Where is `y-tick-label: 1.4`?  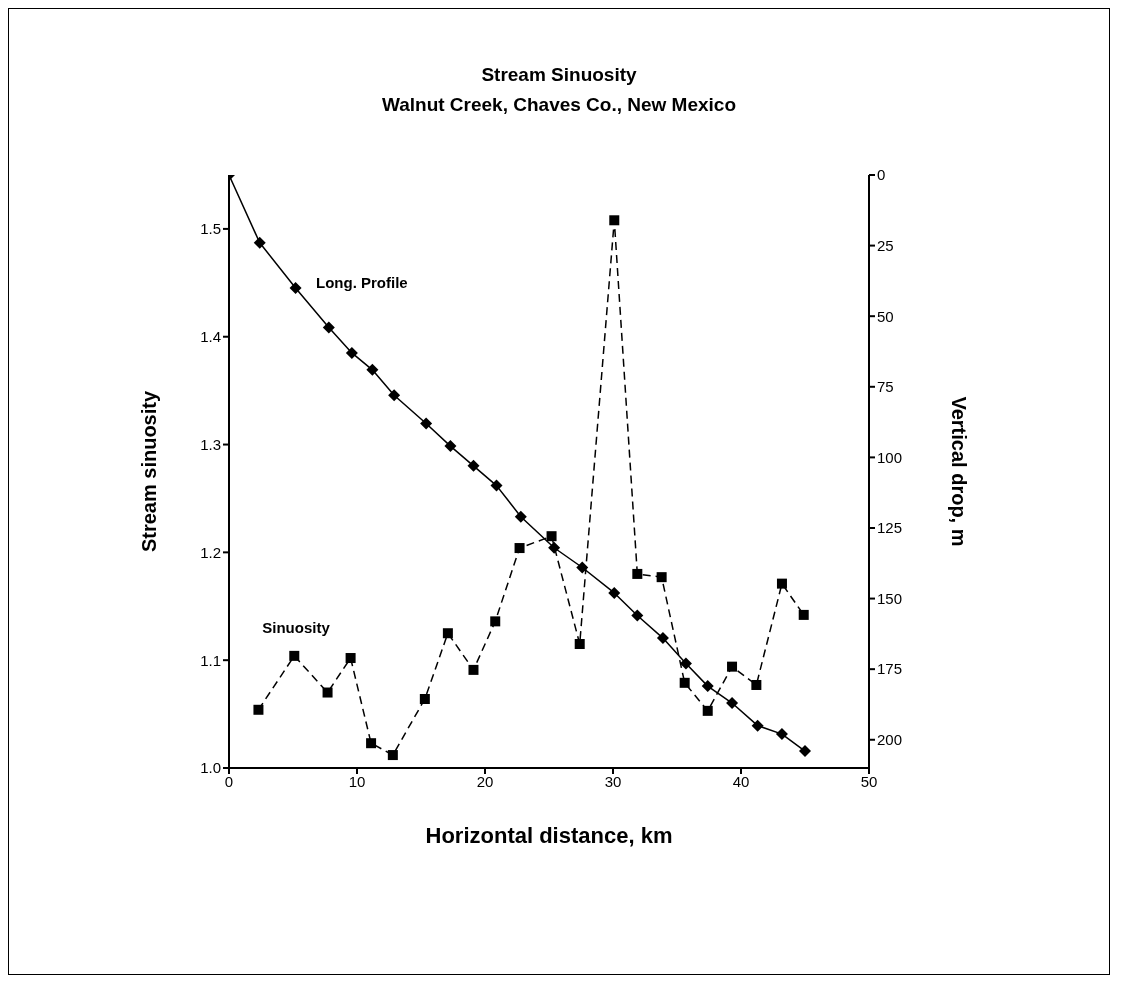 y-tick-label: 1.4 is located at coordinates (210, 337).